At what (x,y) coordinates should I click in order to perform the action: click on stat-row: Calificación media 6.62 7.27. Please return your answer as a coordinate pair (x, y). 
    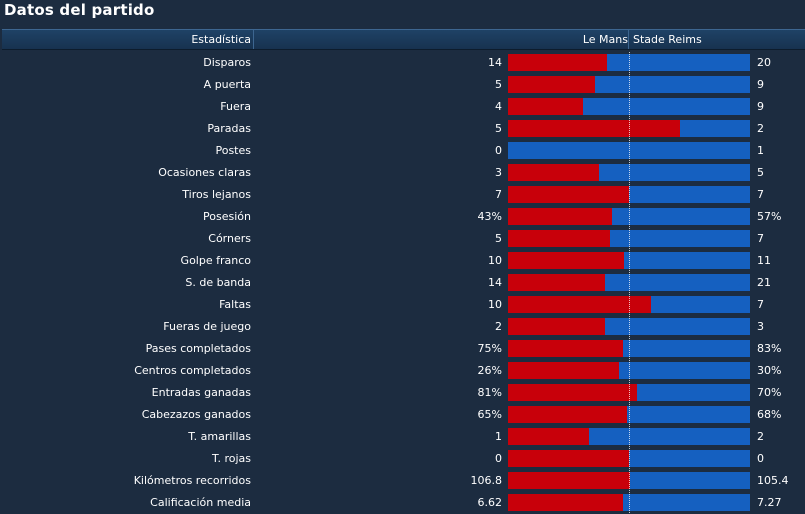
    Looking at the image, I should click on (402, 503).